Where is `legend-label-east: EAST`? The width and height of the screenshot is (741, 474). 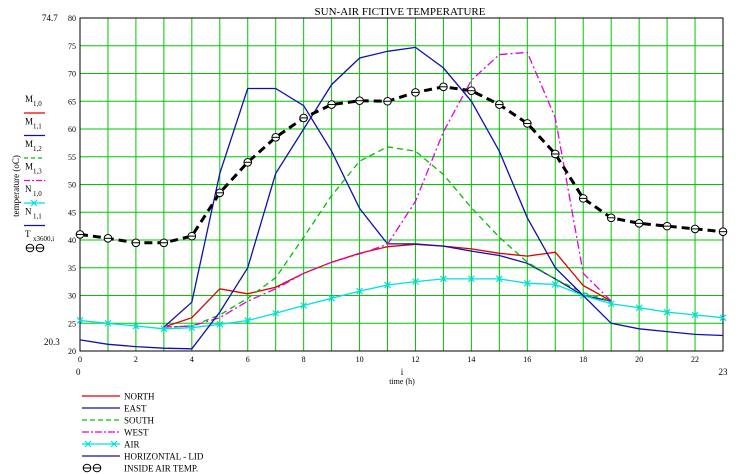
legend-label-east: EAST is located at coordinates (135, 409).